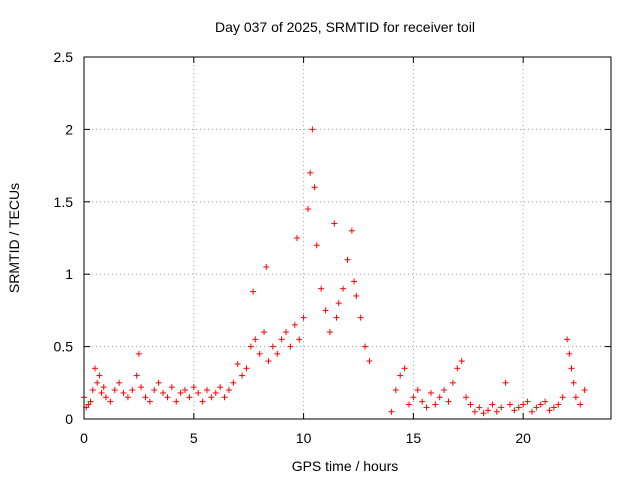 Image resolution: width=640 pixels, height=485 pixels. I want to click on x-axis-label: GPS time / hours, so click(345, 466).